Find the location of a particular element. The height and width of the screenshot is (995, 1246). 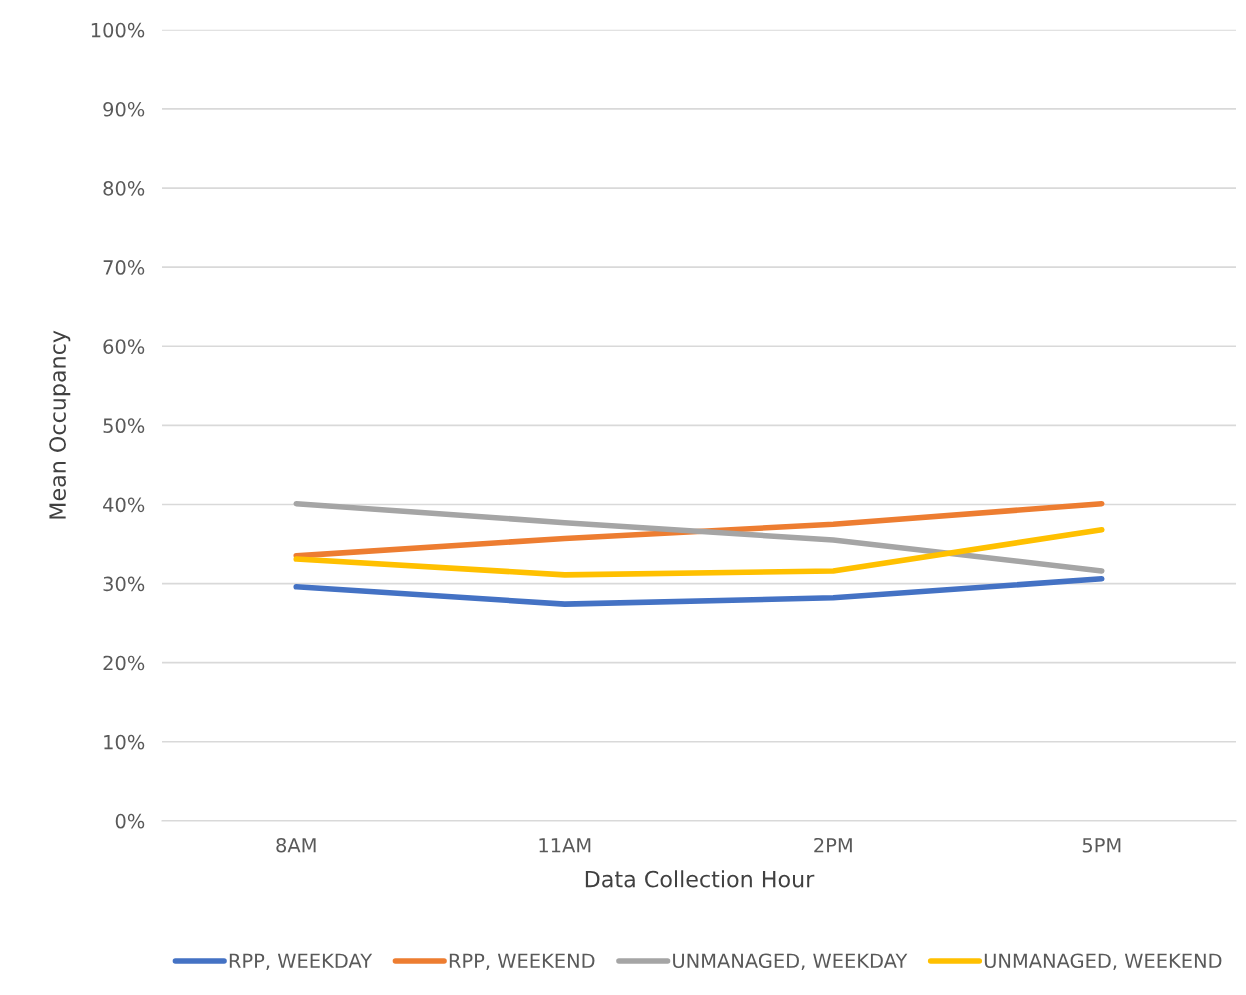

y-tick-label: 20% is located at coordinates (124, 663).